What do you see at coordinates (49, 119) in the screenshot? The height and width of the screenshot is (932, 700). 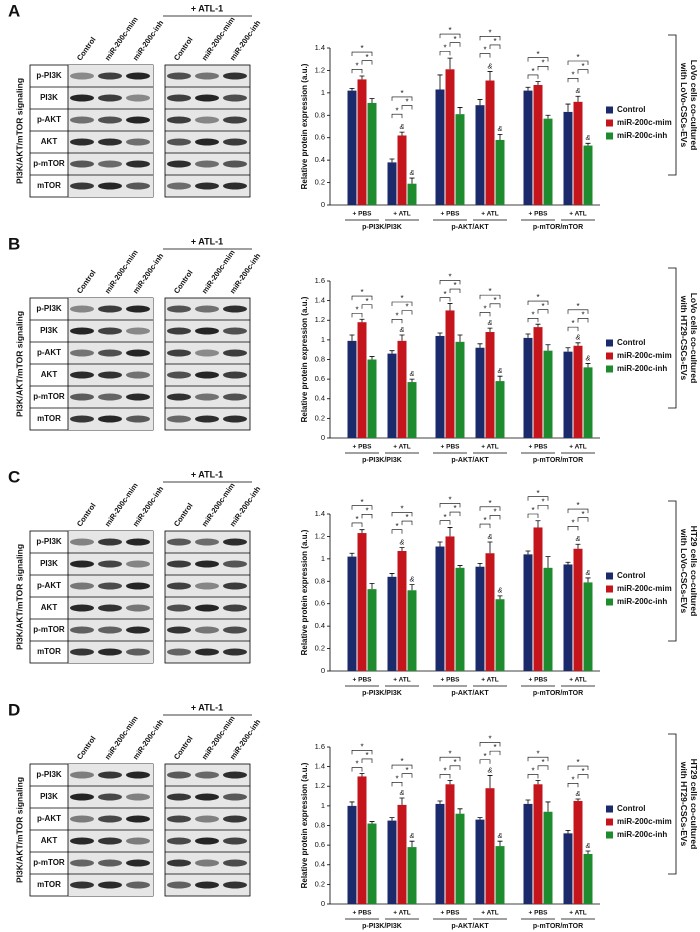 I see `blot-label: p-AKT` at bounding box center [49, 119].